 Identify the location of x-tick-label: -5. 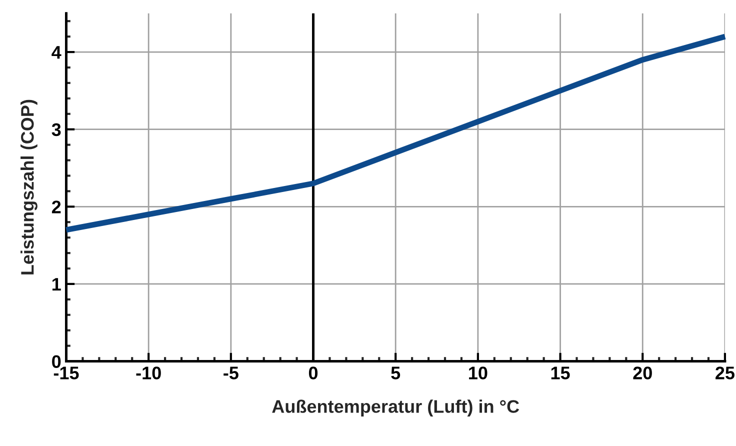
(231, 373).